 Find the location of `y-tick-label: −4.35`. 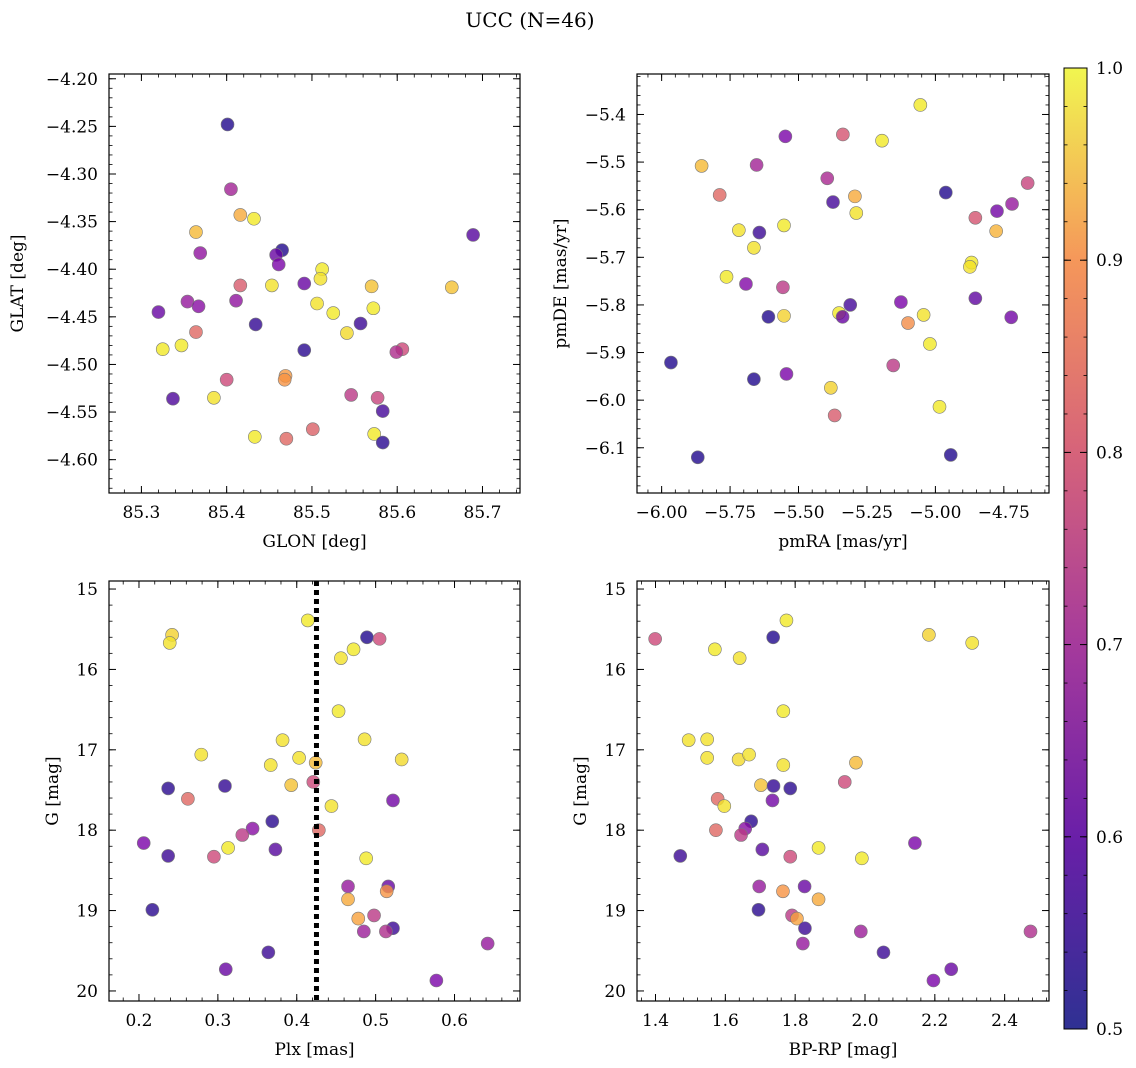

y-tick-label: −4.35 is located at coordinates (72, 223).